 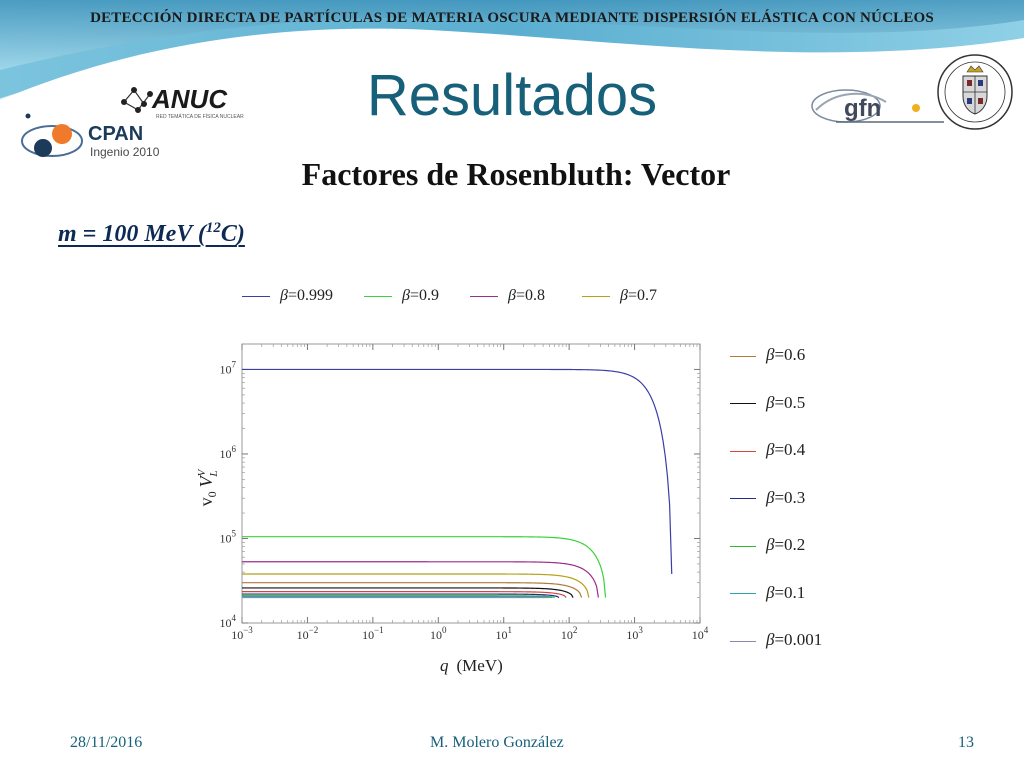 What do you see at coordinates (786, 449) in the screenshot?
I see `legend-label: β=0.4` at bounding box center [786, 449].